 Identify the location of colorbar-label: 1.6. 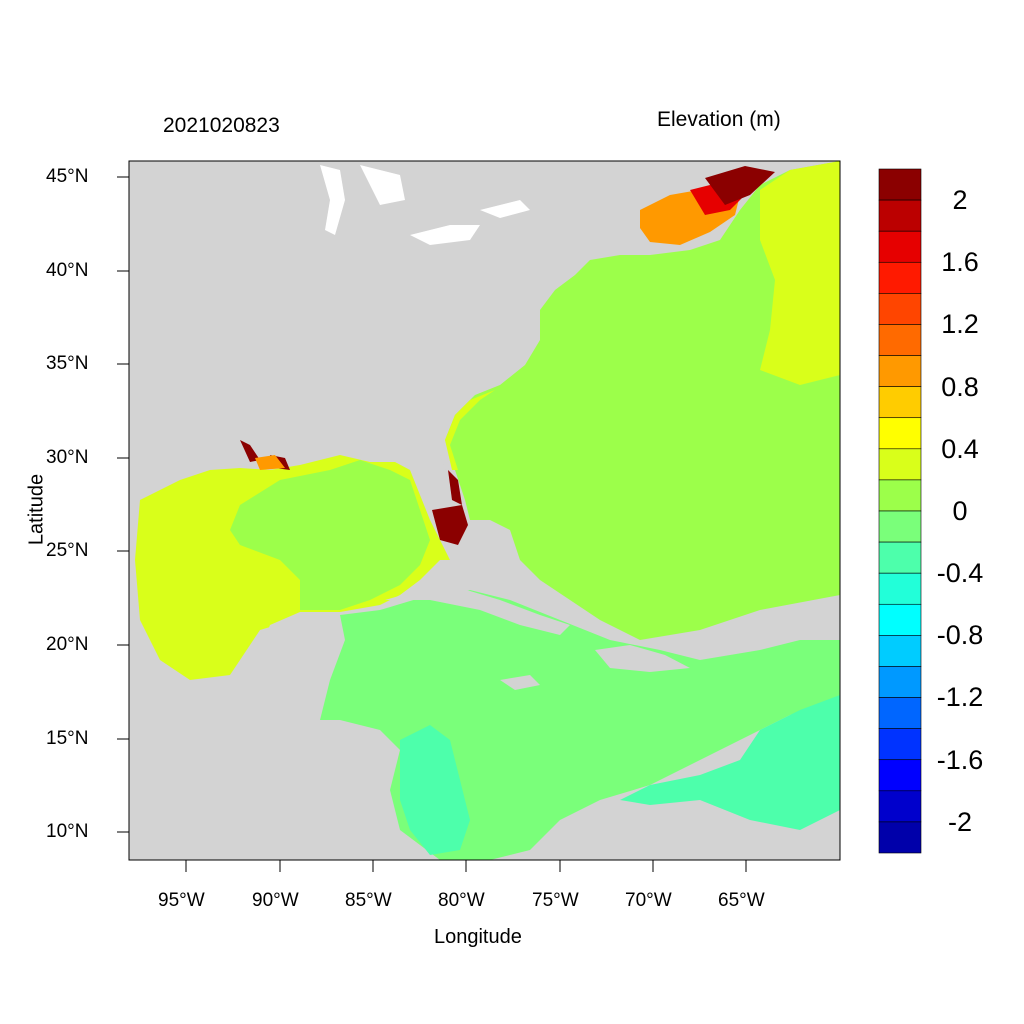
(960, 262).